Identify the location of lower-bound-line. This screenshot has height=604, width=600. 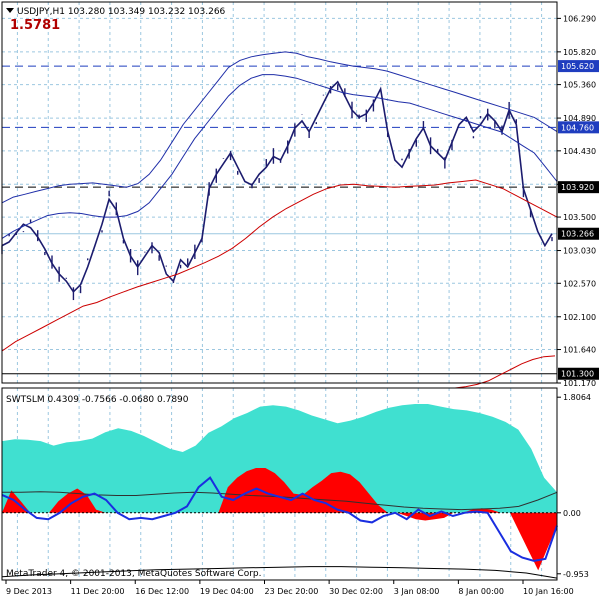
(279, 572).